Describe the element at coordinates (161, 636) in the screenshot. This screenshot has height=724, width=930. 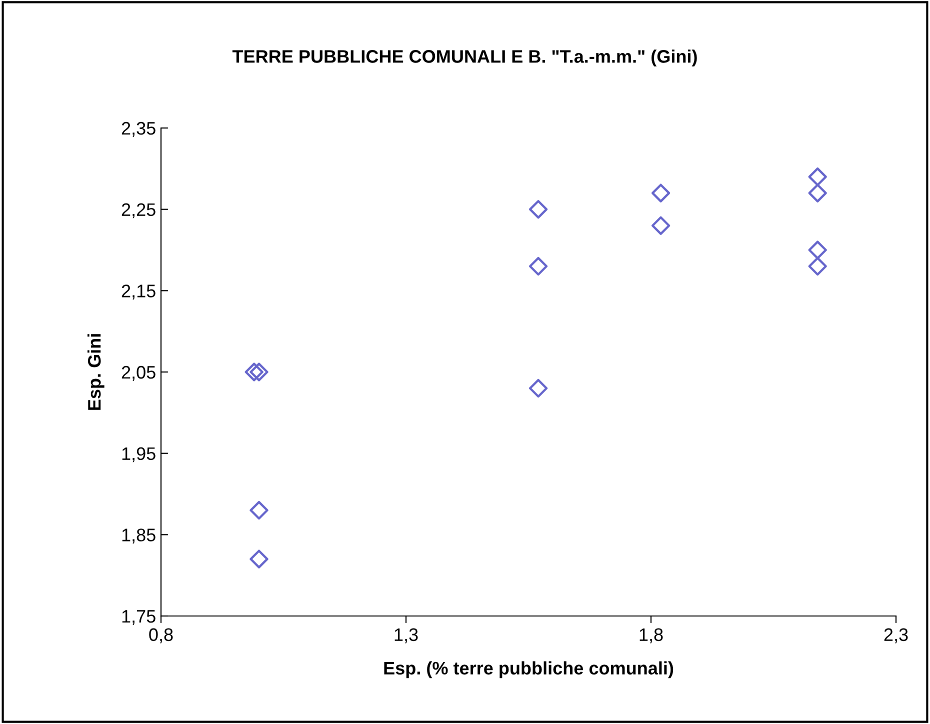
I see `x-tick-label: 0,8` at that location.